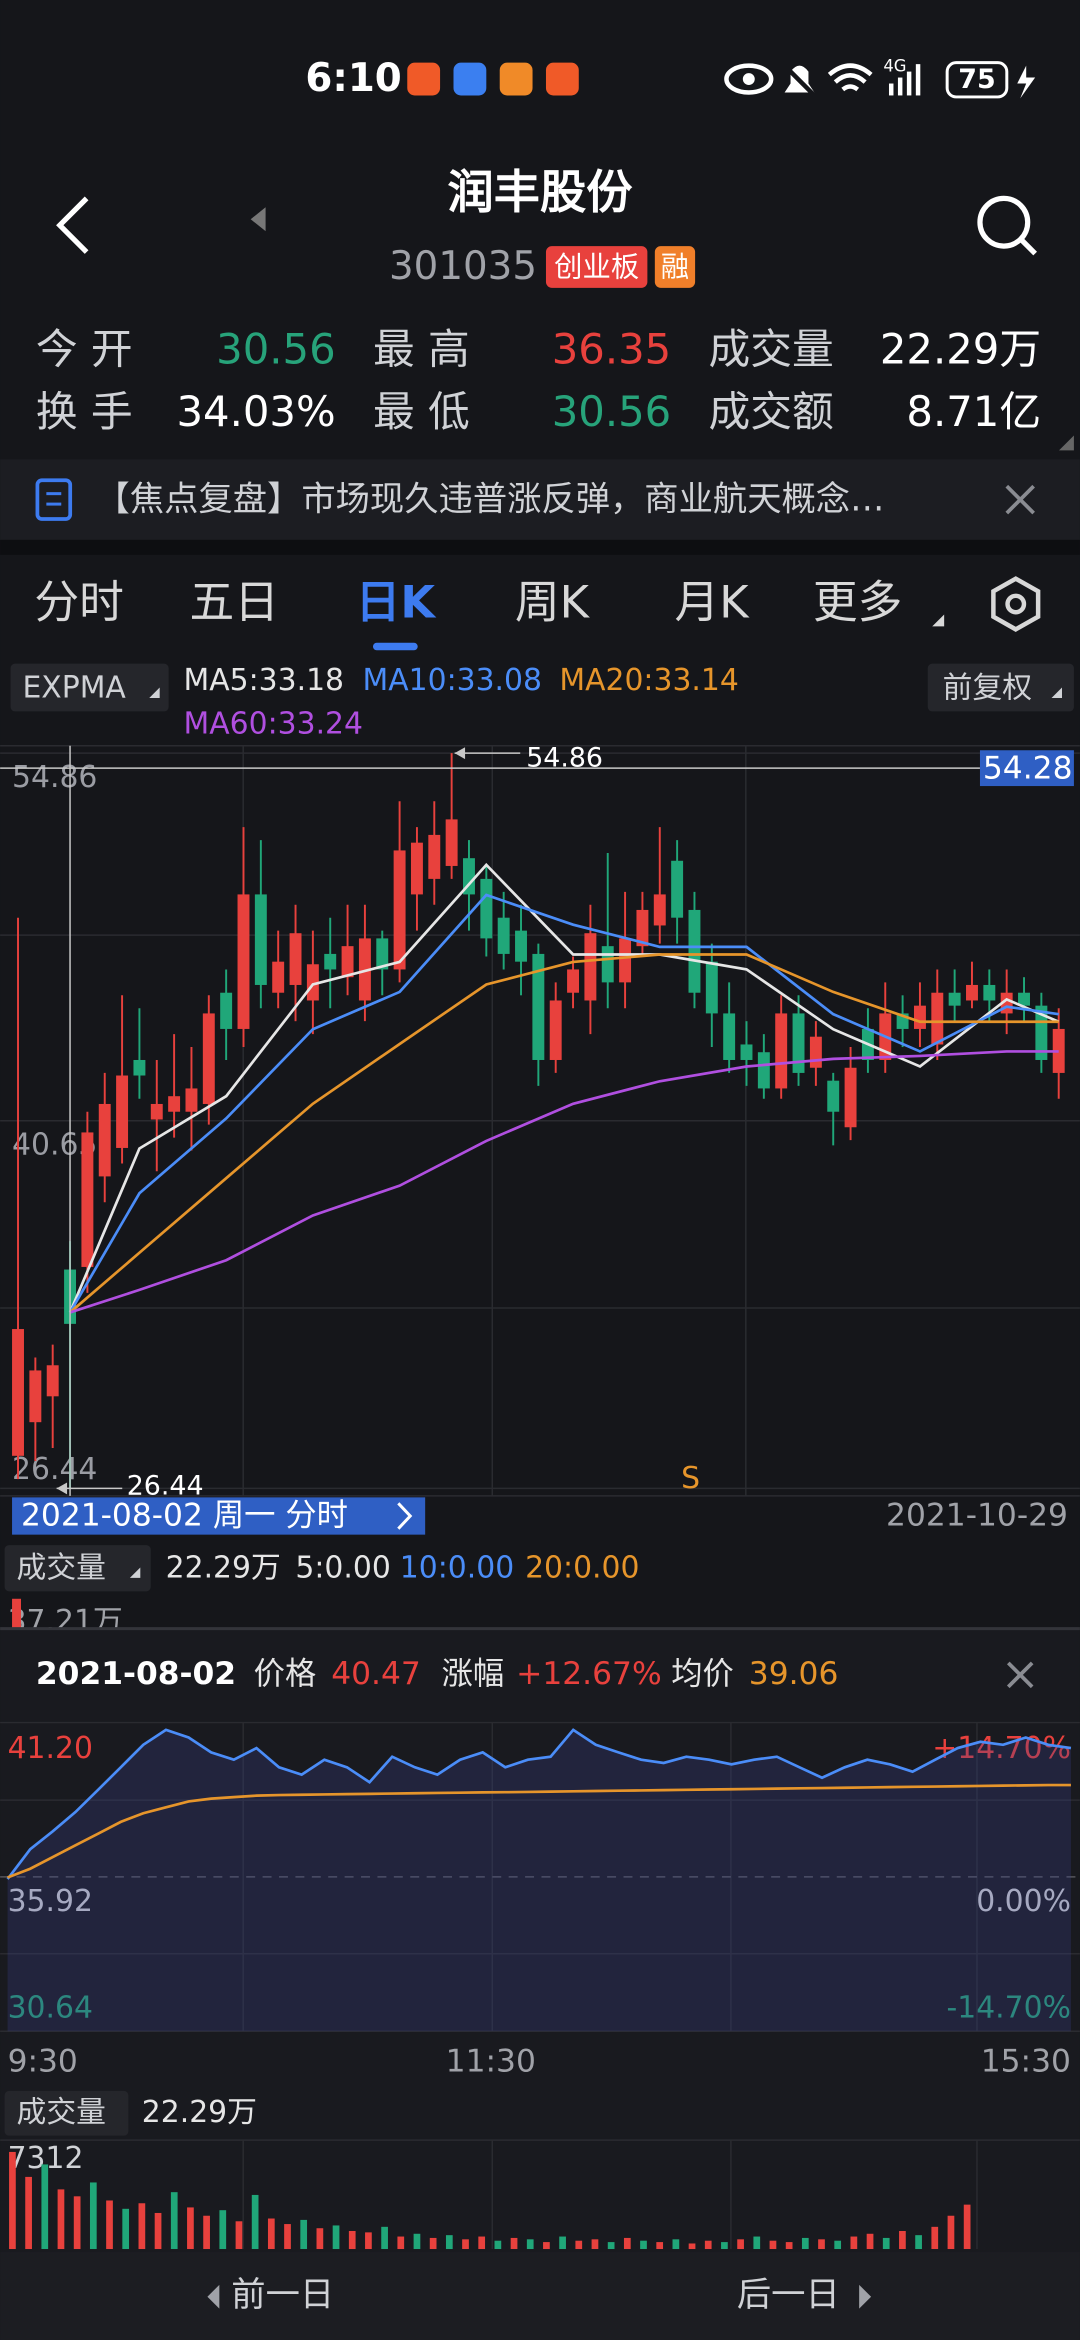 The width and height of the screenshot is (1080, 2340). I want to click on low-marker-label: 26.44, so click(165, 1485).